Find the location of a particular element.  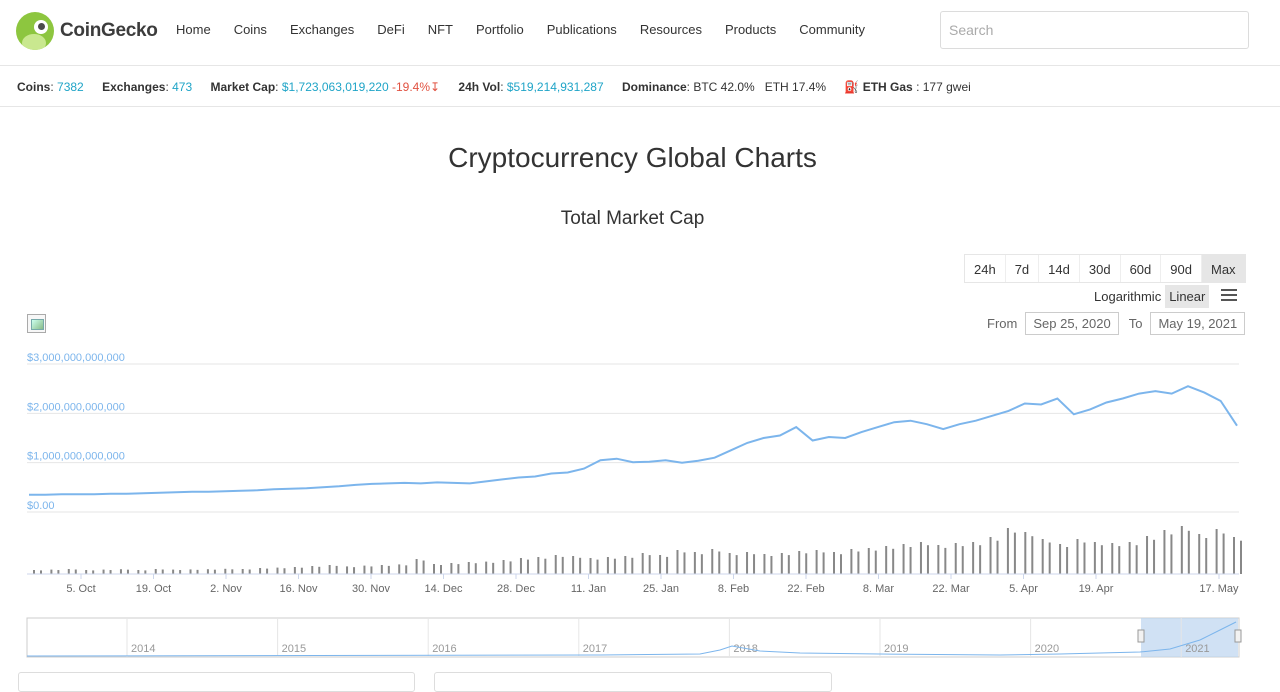

nav-nft: NFT is located at coordinates (440, 29).